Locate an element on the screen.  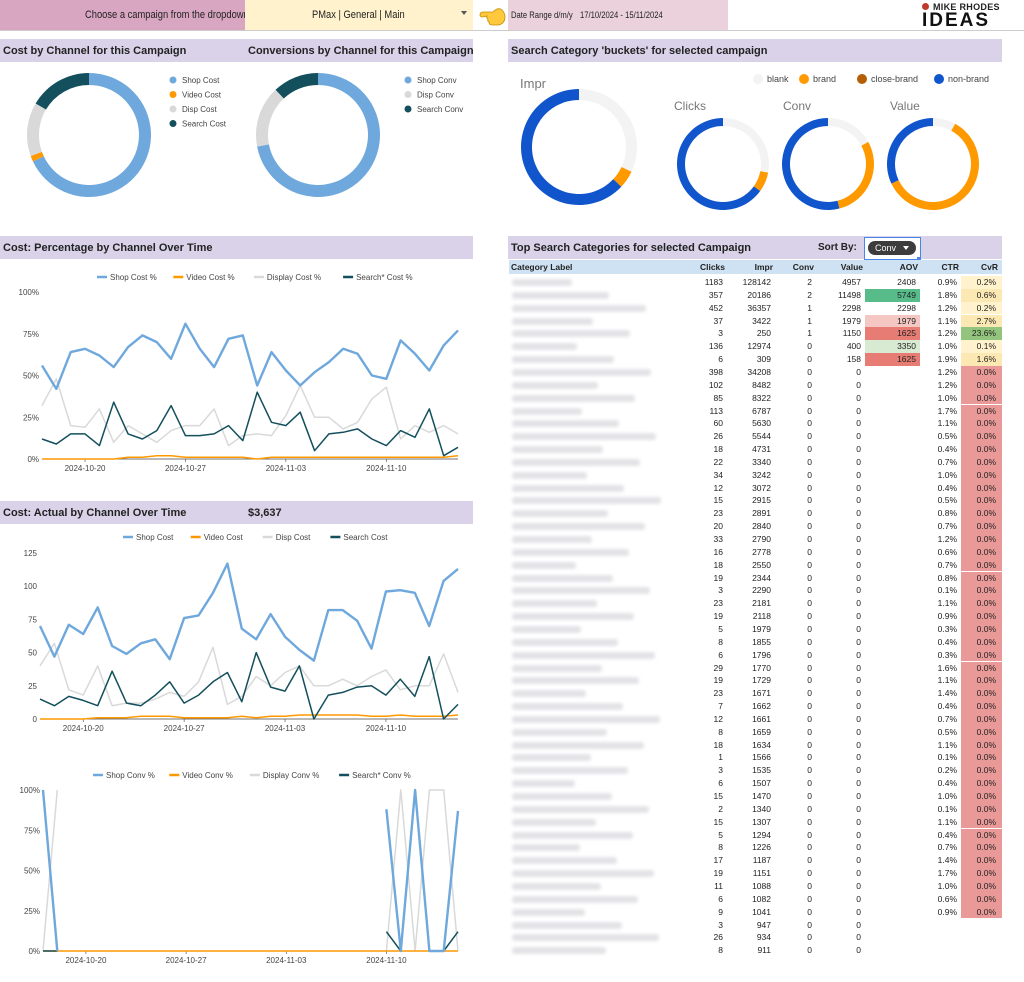
table-row: 357 20186 2 11498 5749 1.8% 0.6% is located at coordinates (755, 295).